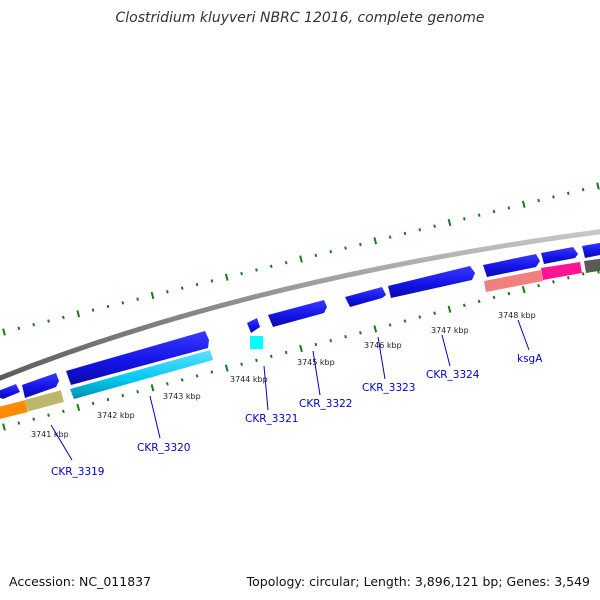 The image size is (600, 600). What do you see at coordinates (80, 581) in the screenshot?
I see `accession-text: Accession: NC_011837` at bounding box center [80, 581].